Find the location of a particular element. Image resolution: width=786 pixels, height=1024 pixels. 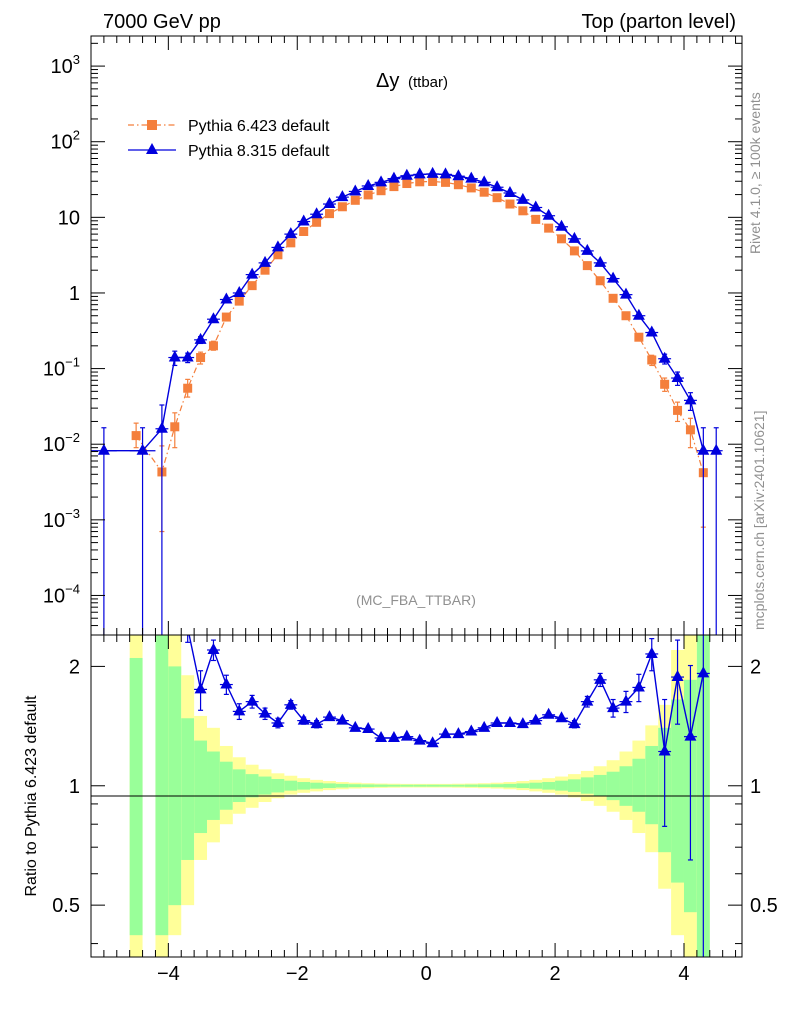

main-y-tick-label: 10⁻² is located at coordinates (61, 443).